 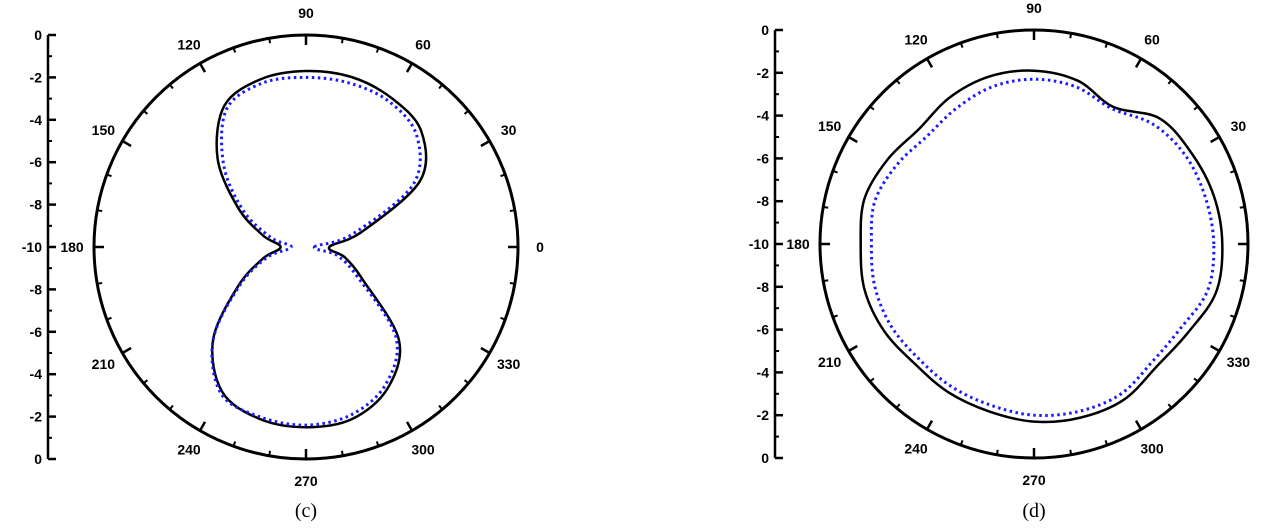 I want to click on angle-tick-label: 210, so click(x=830, y=362).